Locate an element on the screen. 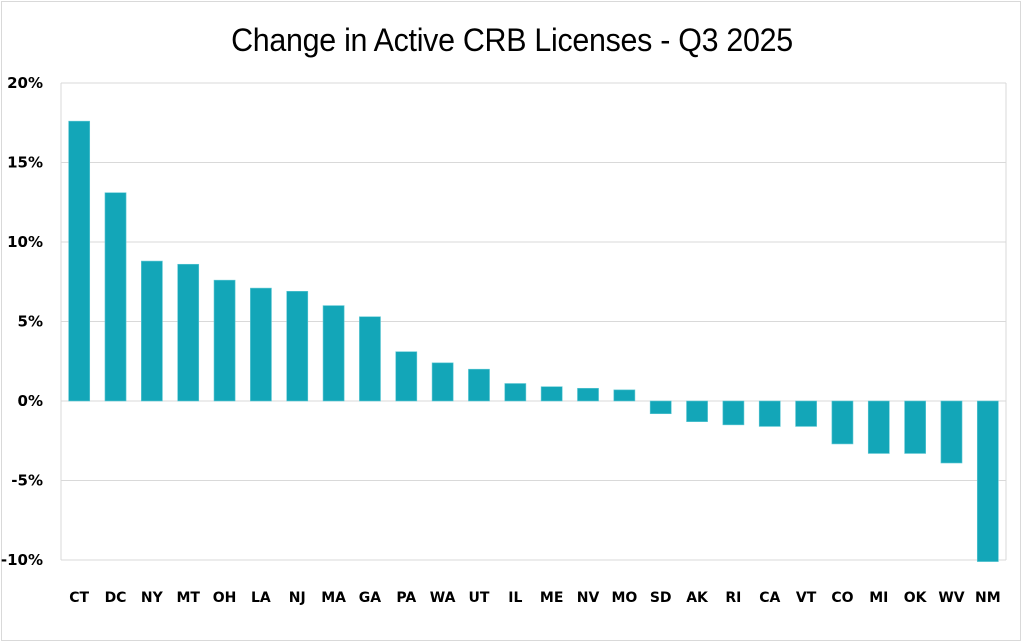 Image resolution: width=1024 pixels, height=644 pixels. bar-ak is located at coordinates (697, 411).